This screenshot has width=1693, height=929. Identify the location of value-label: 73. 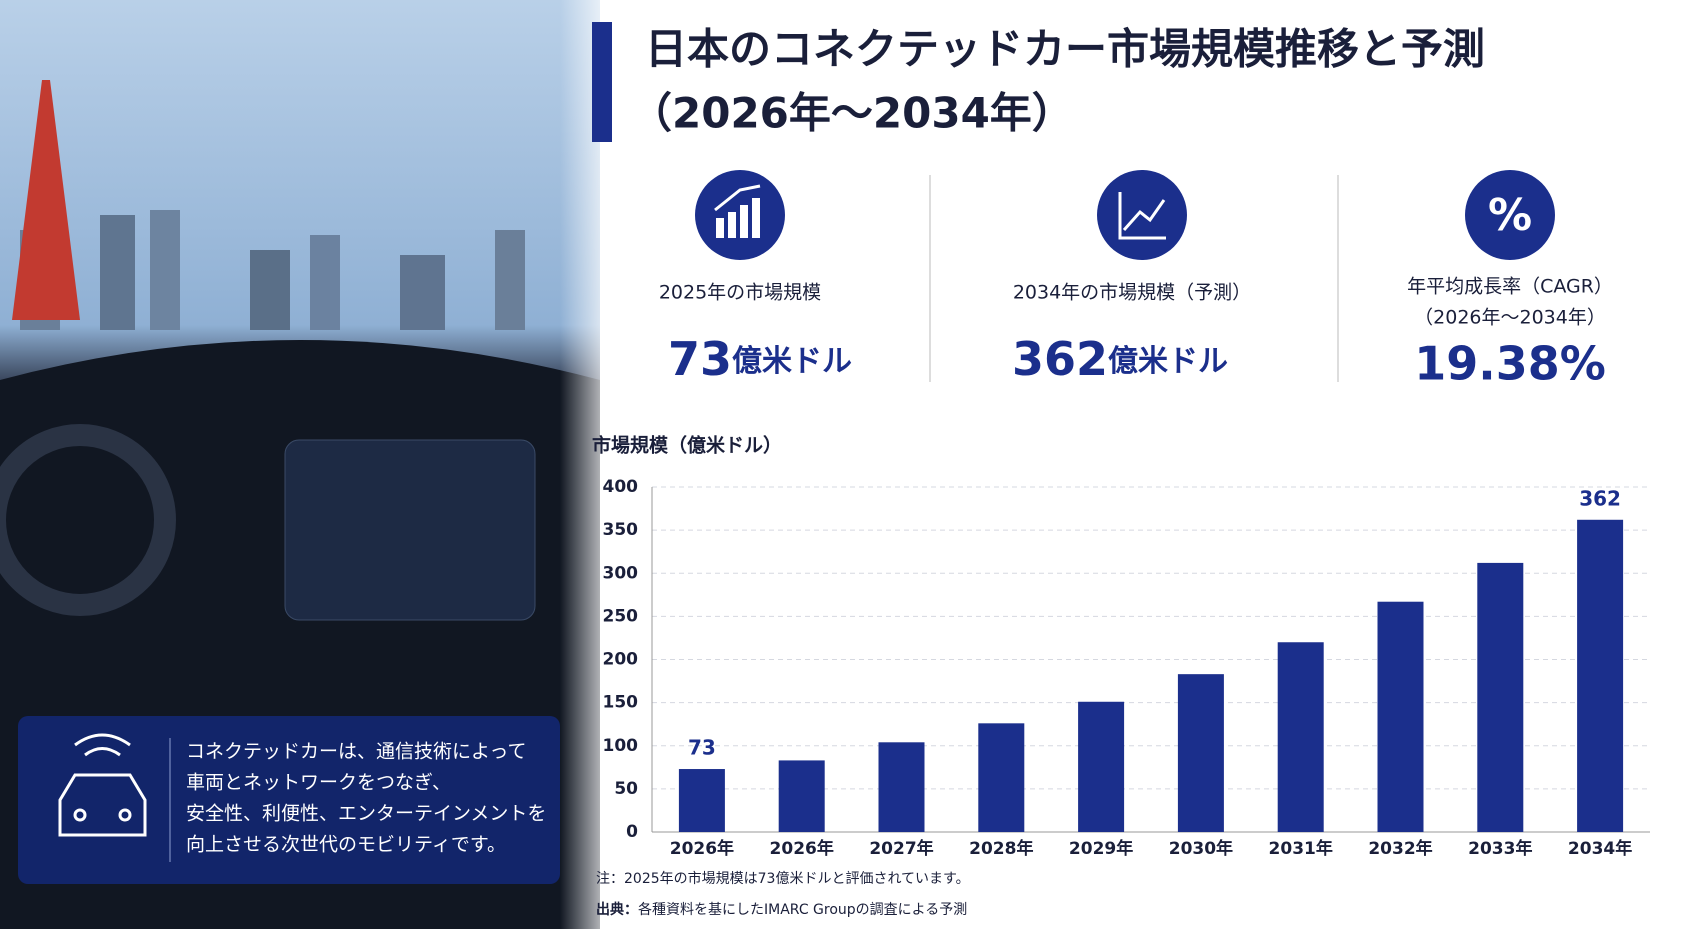
(702, 748).